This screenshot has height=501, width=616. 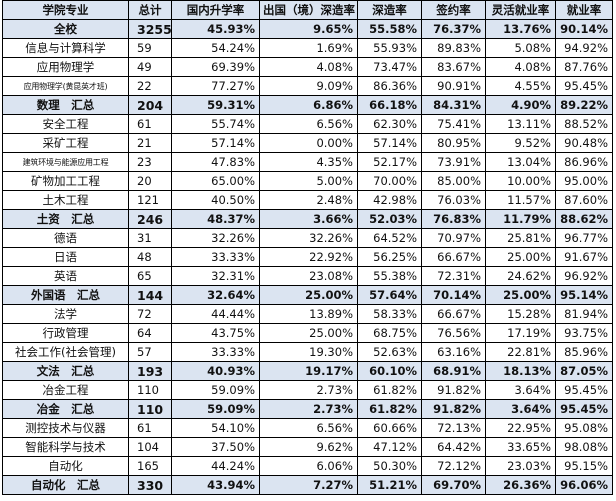 I want to click on cell-further-study-rate: 62.30%, so click(x=389, y=124).